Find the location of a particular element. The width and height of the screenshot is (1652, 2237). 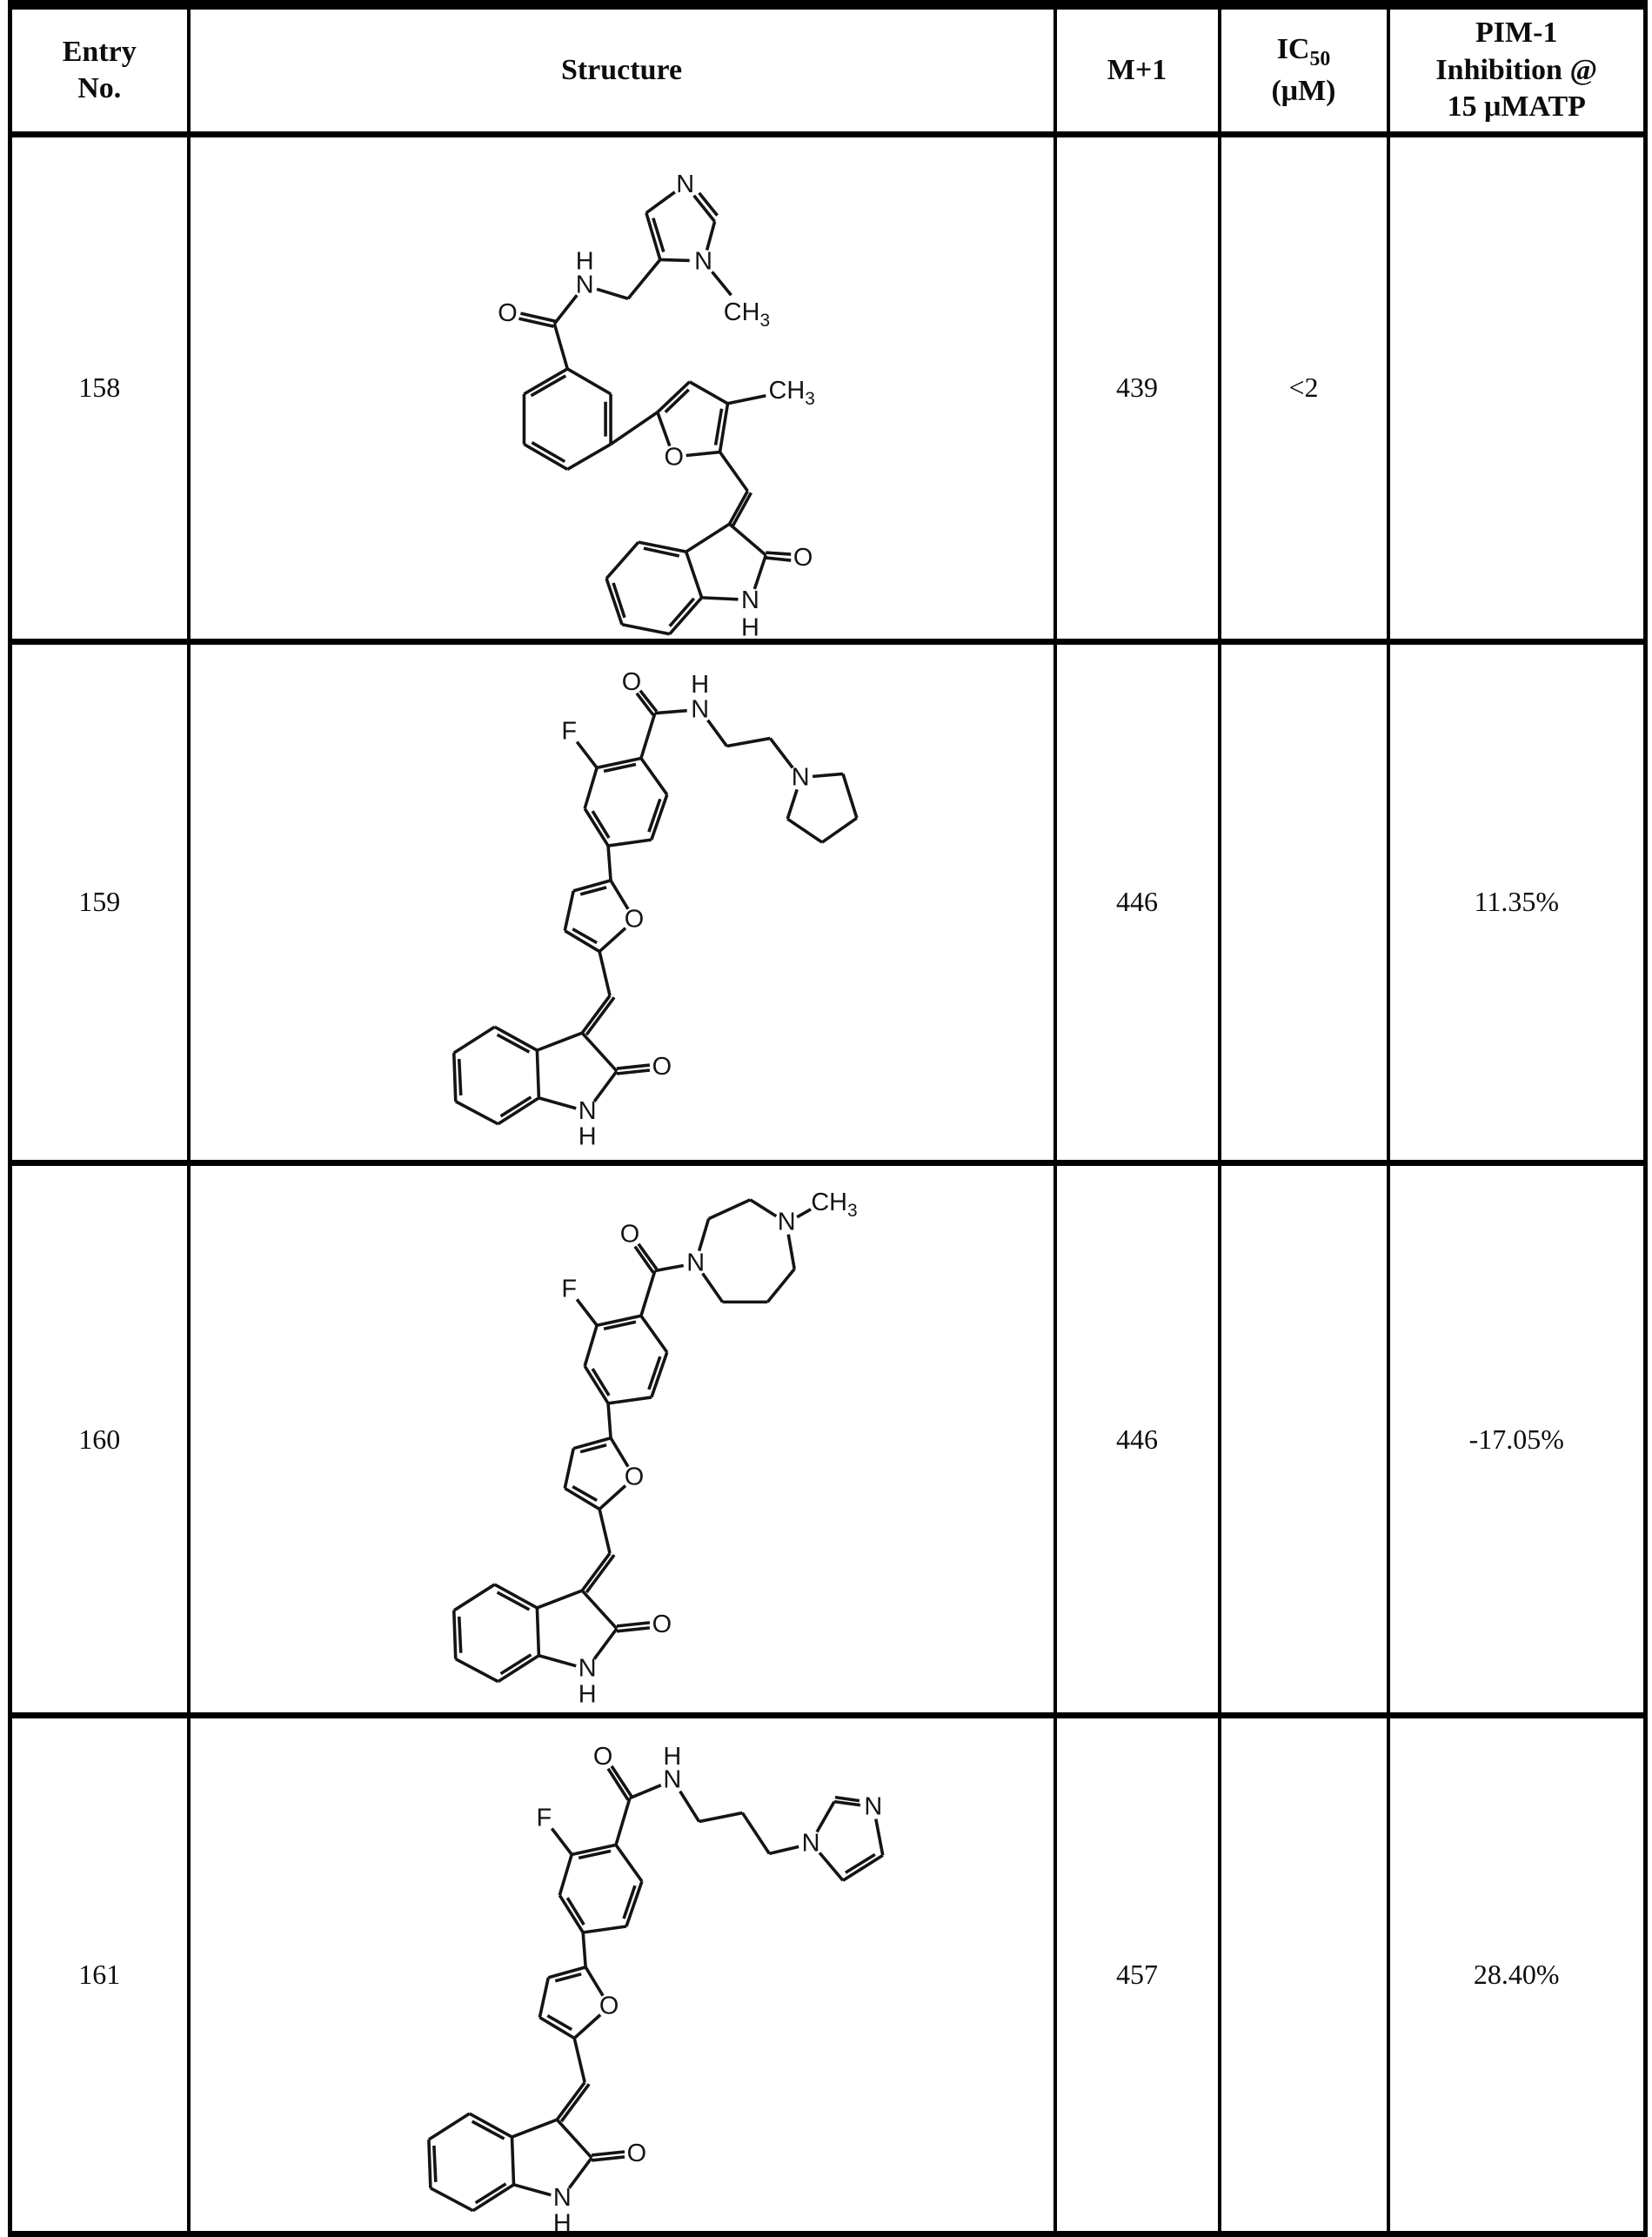

header-m1-label: M+1 is located at coordinates (1137, 69).